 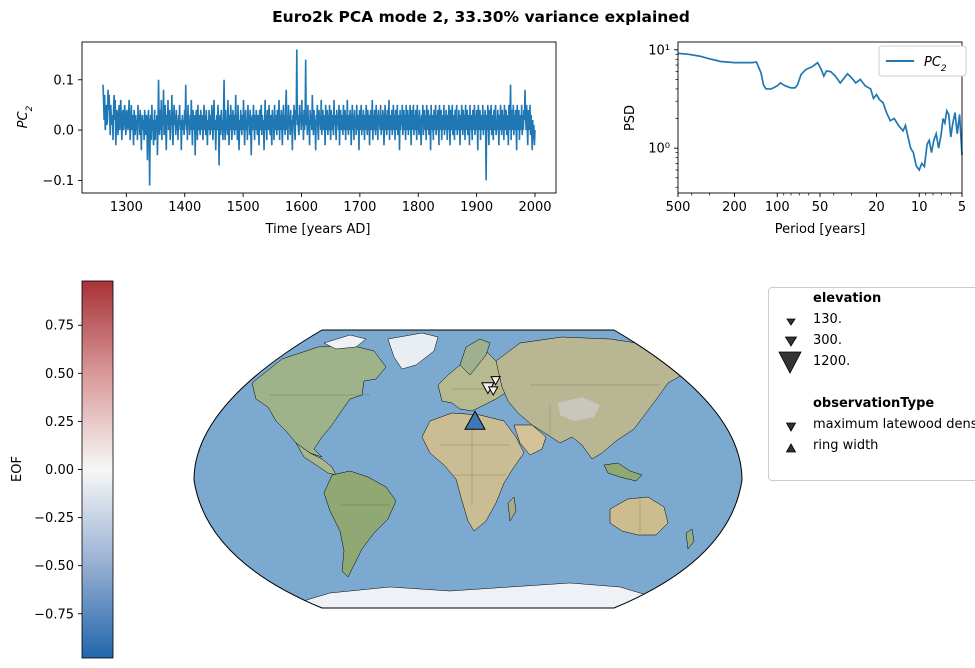 I want to click on land-scandinavia, so click(x=475, y=357).